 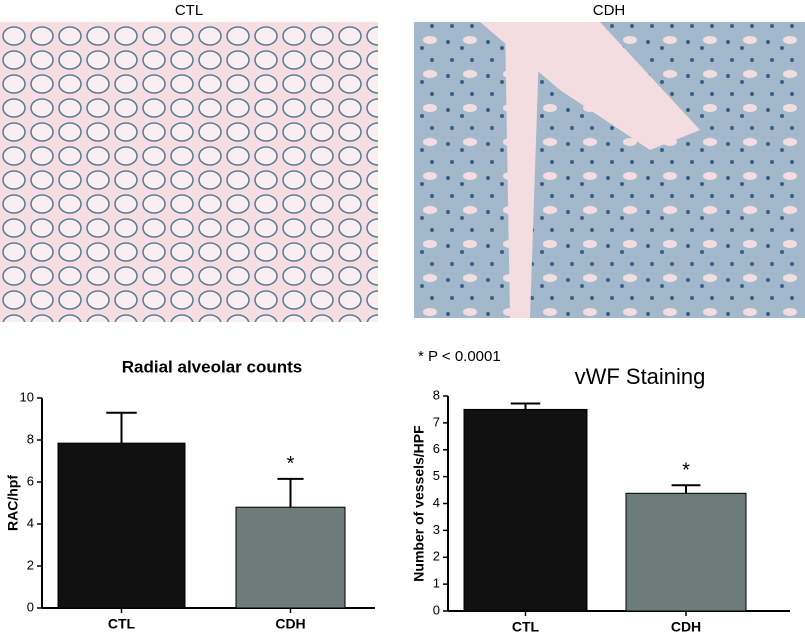 What do you see at coordinates (609, 10) in the screenshot?
I see `panel-label: CDH` at bounding box center [609, 10].